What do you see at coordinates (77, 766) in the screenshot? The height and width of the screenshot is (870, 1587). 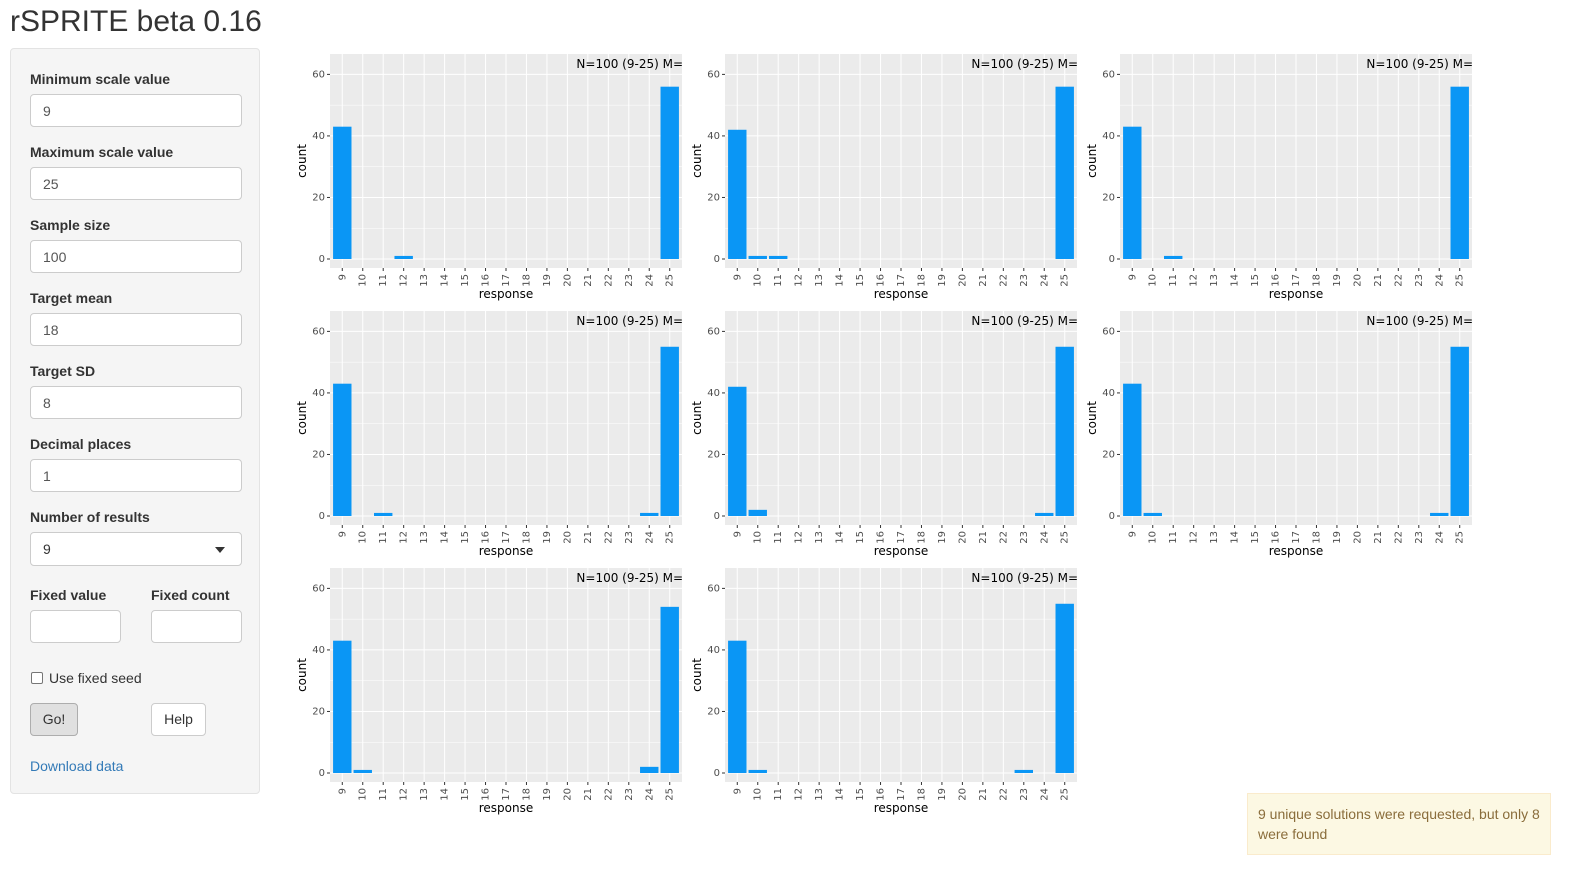 I see `download-data-link: Download data` at bounding box center [77, 766].